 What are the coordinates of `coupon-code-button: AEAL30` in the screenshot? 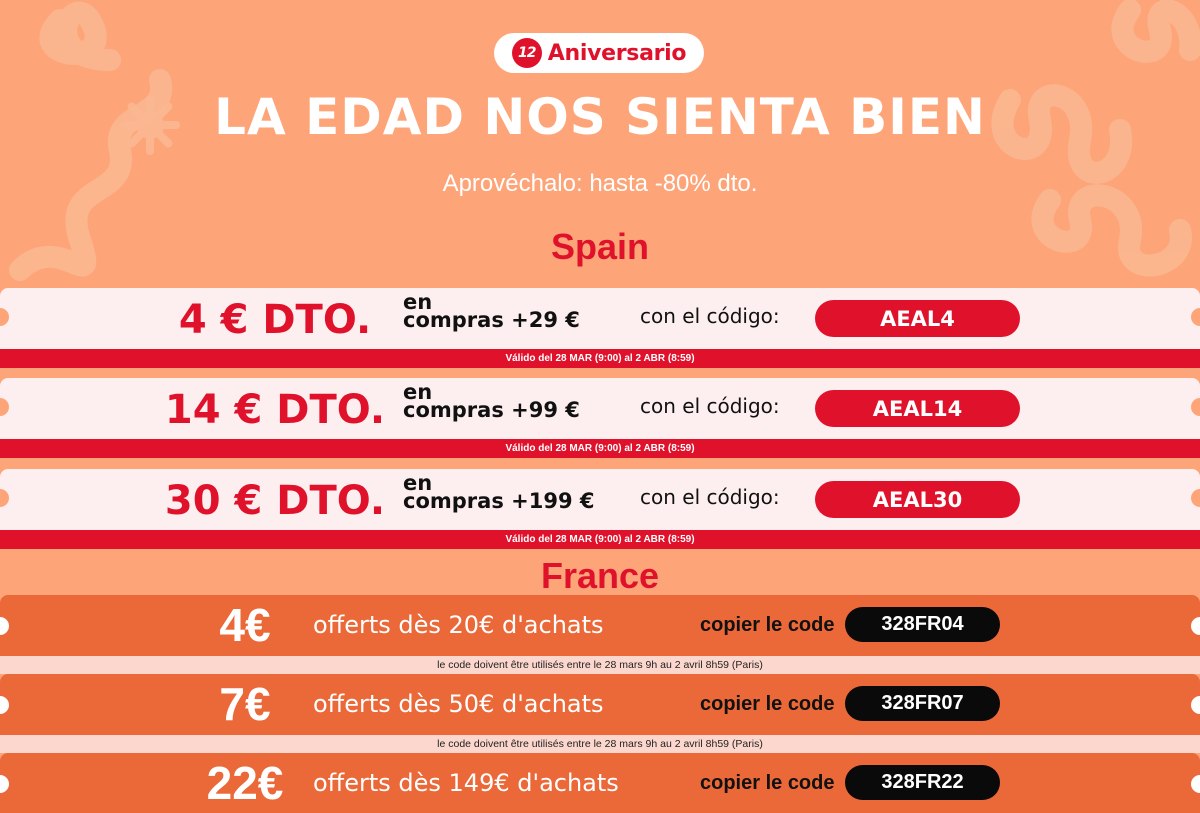 It's located at (917, 499).